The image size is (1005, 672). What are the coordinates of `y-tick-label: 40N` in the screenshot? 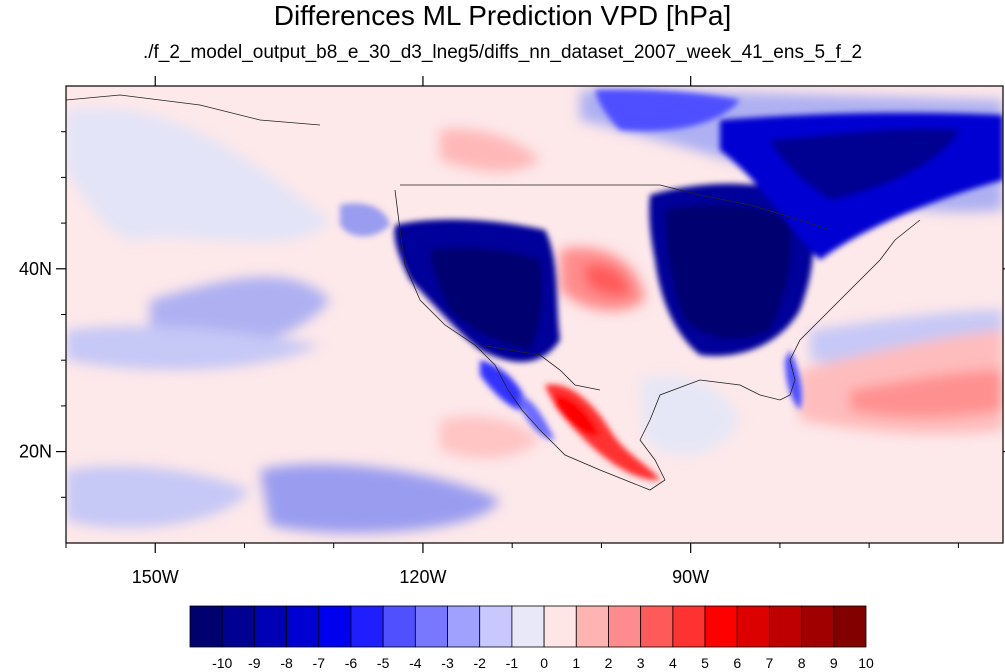 It's located at (35, 269).